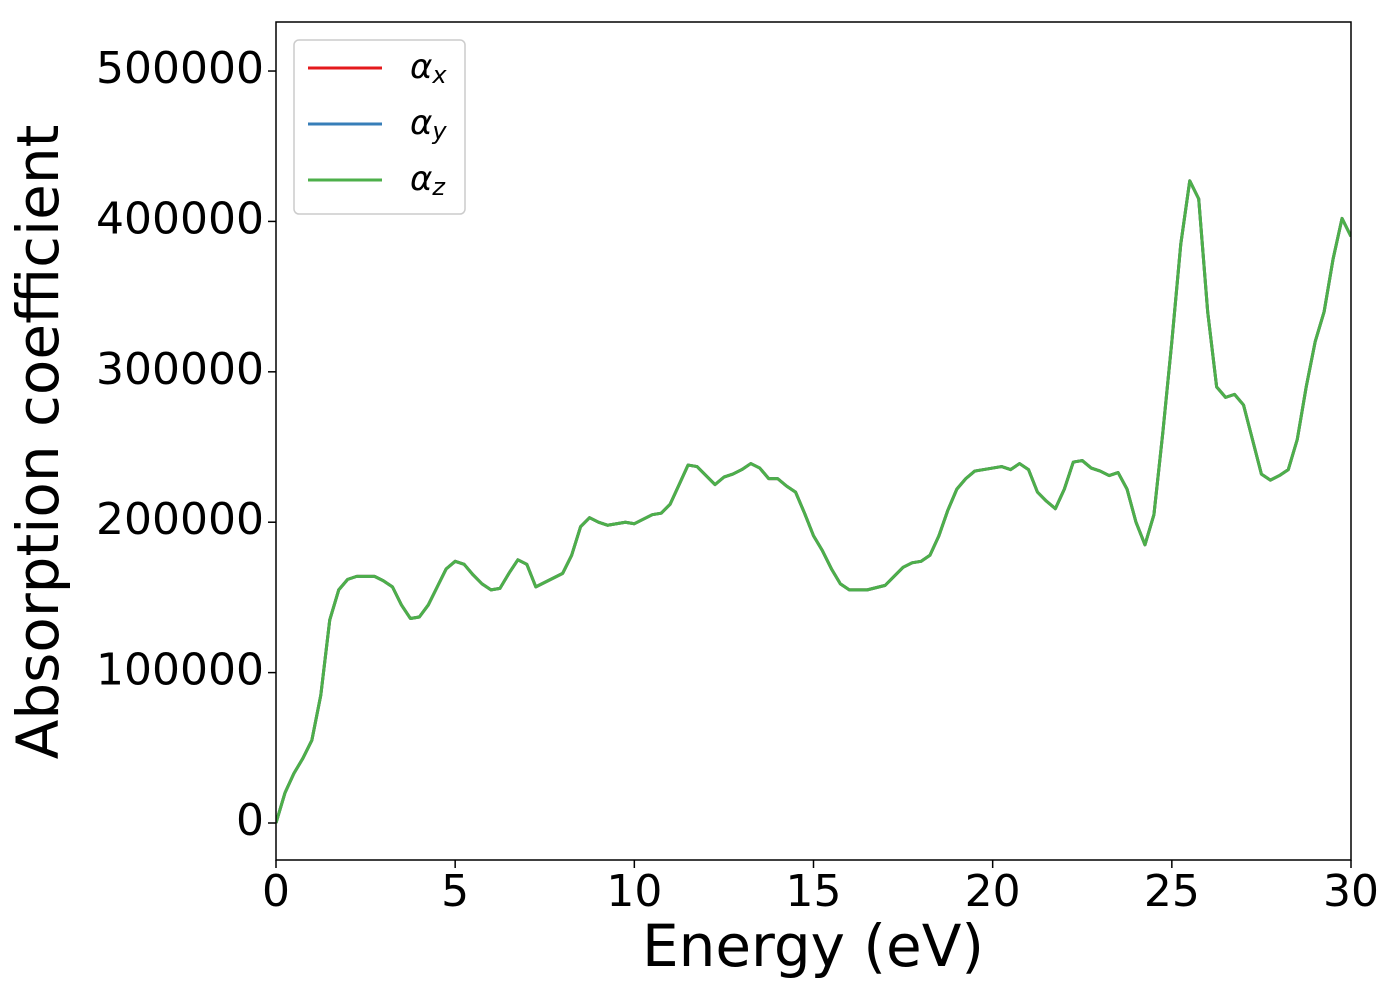  I want to click on x-tick-label: 10, so click(634, 891).